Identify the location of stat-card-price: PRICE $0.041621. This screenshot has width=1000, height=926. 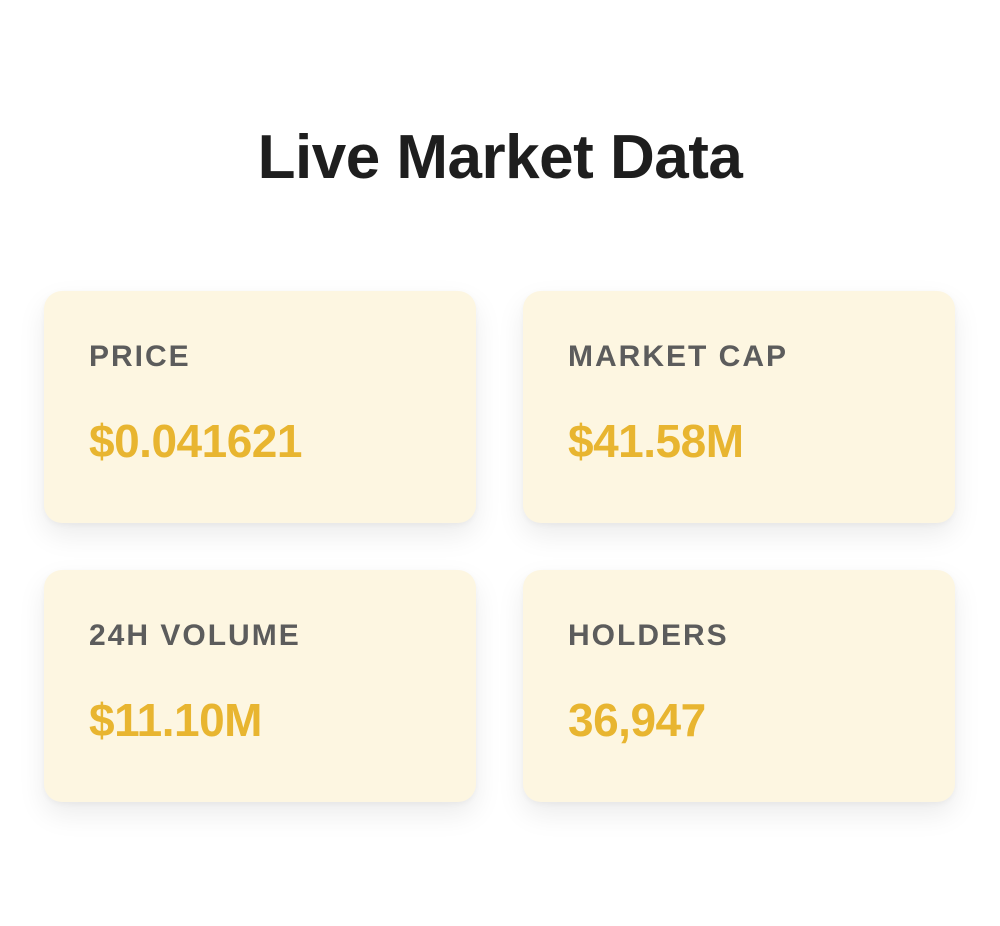
(260, 407).